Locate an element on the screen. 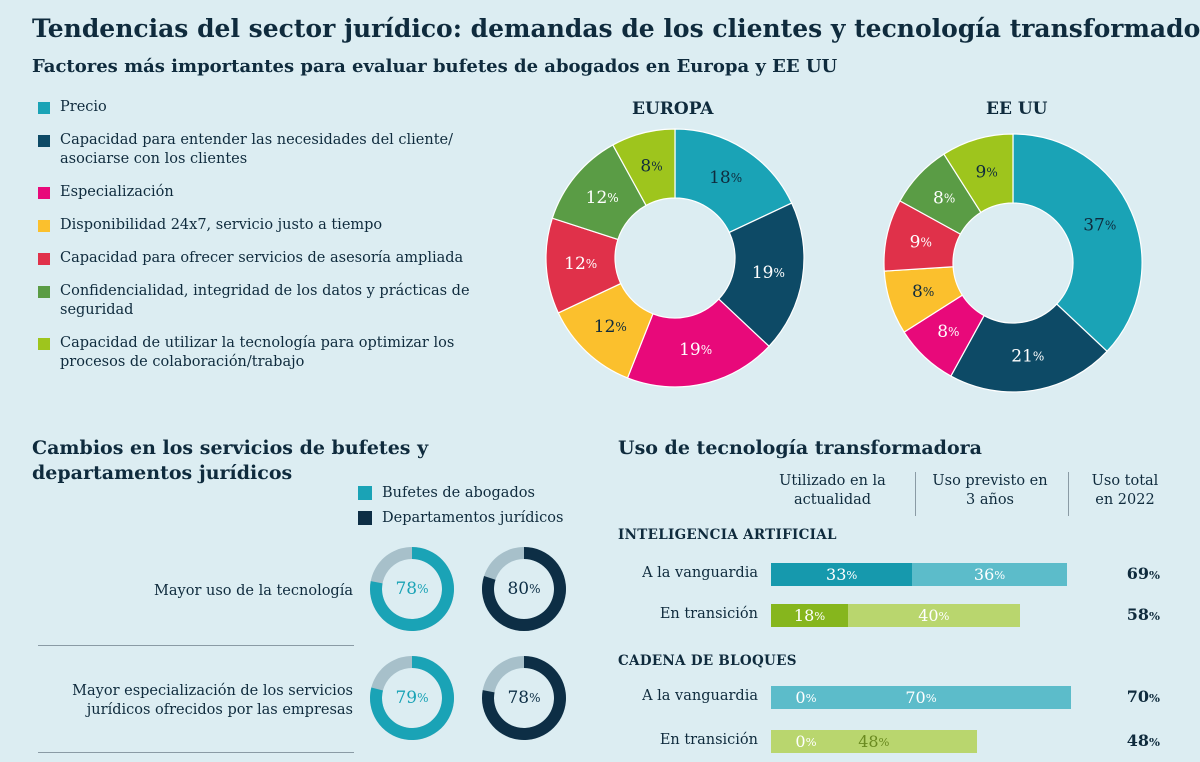  bar-total: 48% is located at coordinates (1143, 740).